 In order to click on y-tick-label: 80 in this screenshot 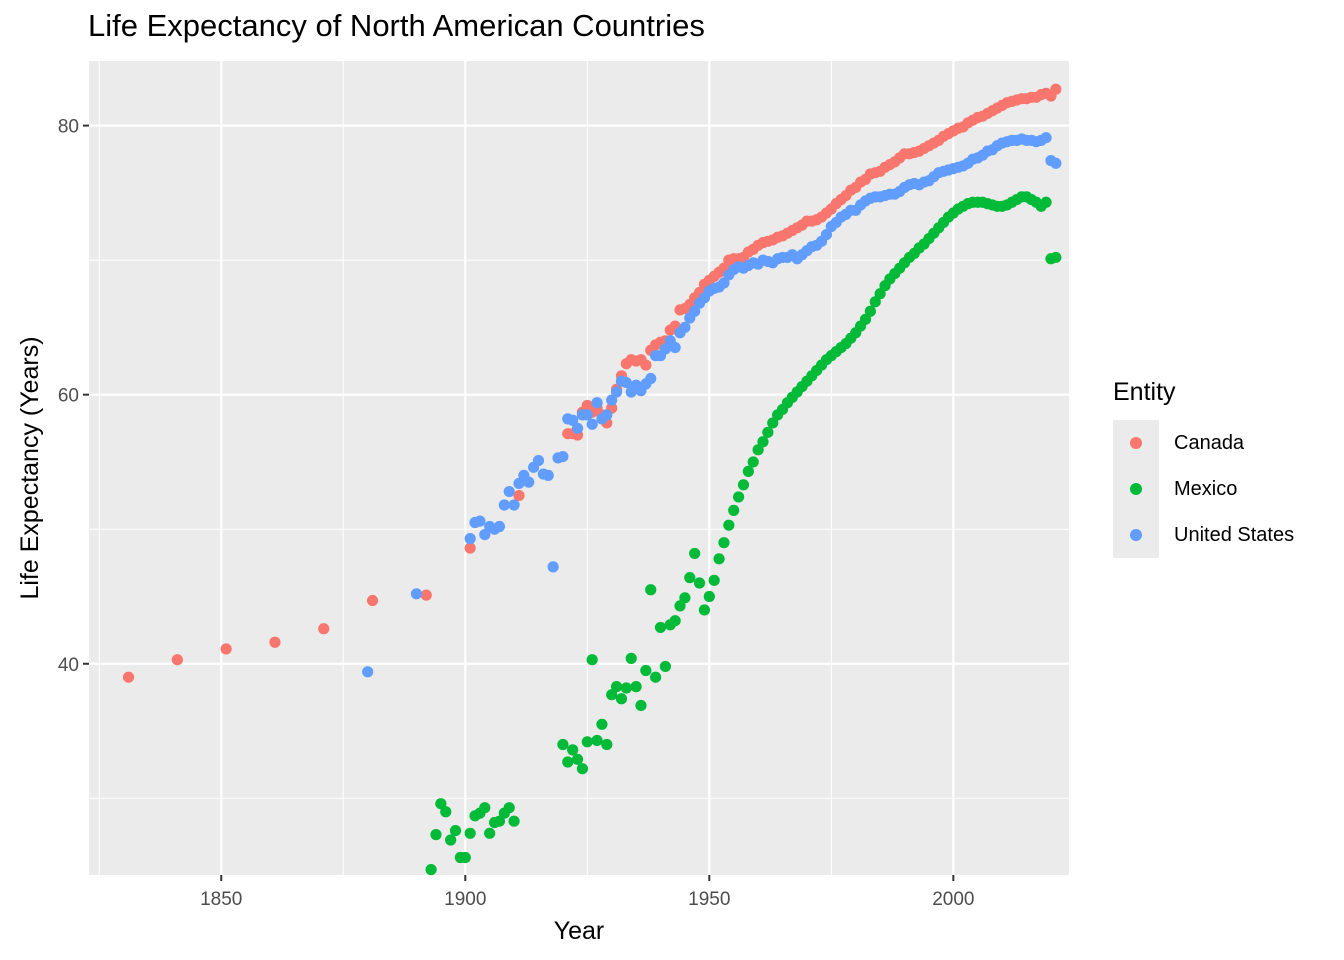, I will do `click(68, 127)`.